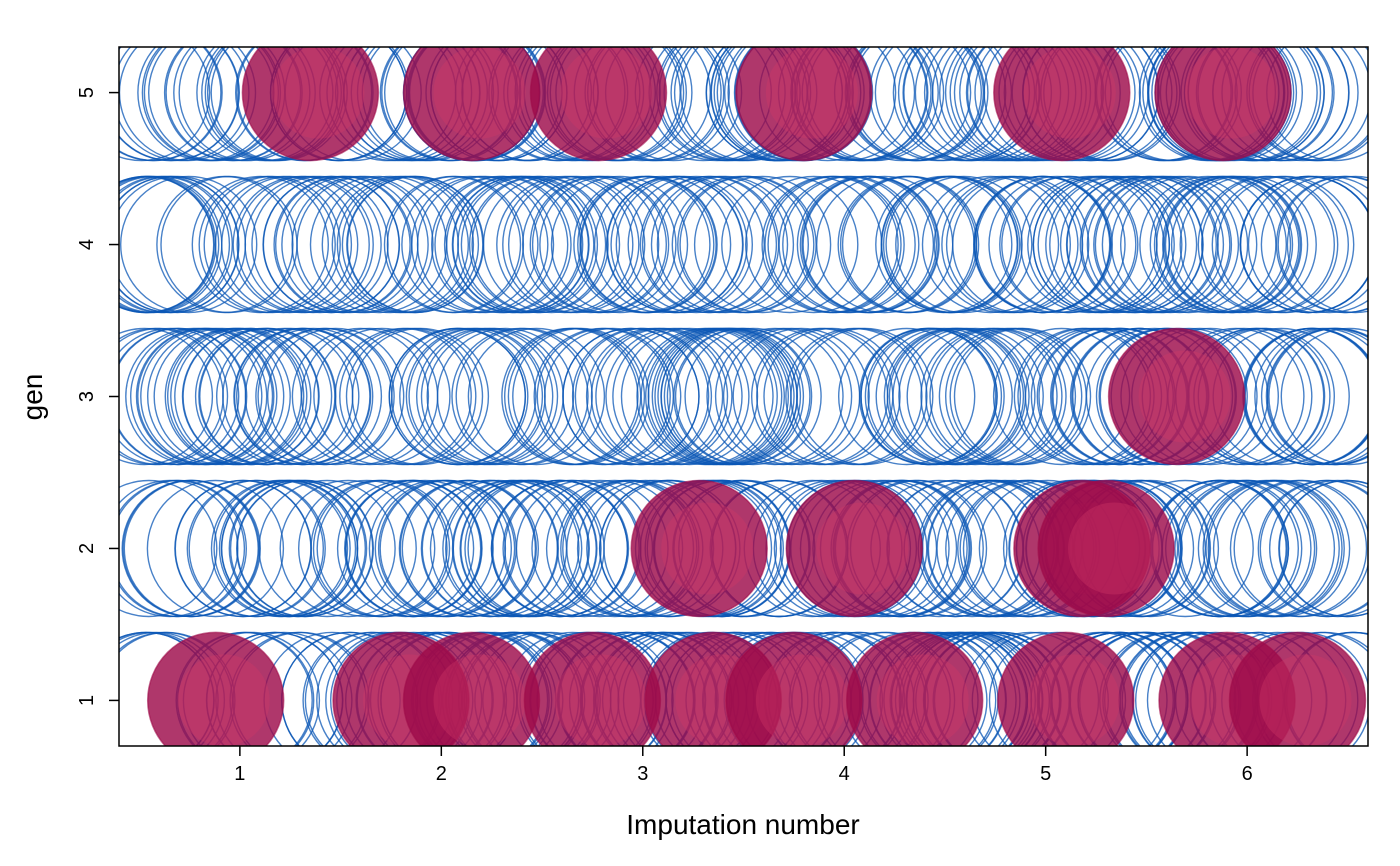  I want to click on y-tick-label: 2, so click(87, 548).